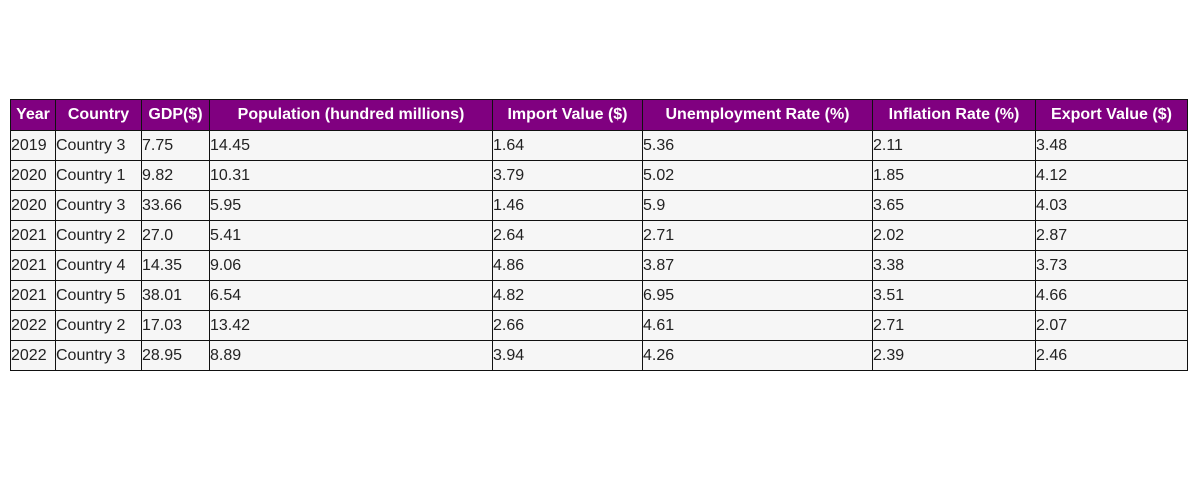 This screenshot has width=1196, height=484. What do you see at coordinates (175, 265) in the screenshot?
I see `table-cell: 14.35` at bounding box center [175, 265].